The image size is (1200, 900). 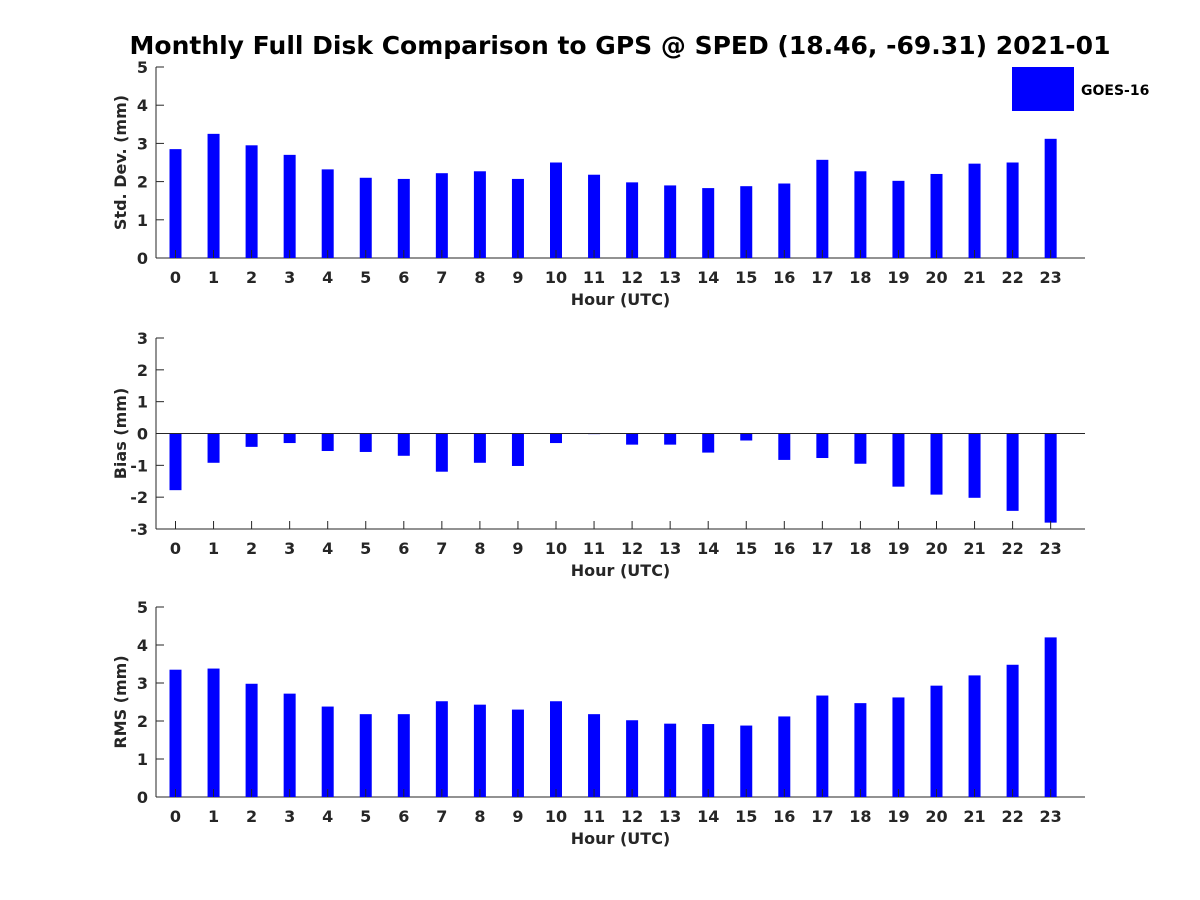 What do you see at coordinates (632, 548) in the screenshot?
I see `x-tick-label: 12` at bounding box center [632, 548].